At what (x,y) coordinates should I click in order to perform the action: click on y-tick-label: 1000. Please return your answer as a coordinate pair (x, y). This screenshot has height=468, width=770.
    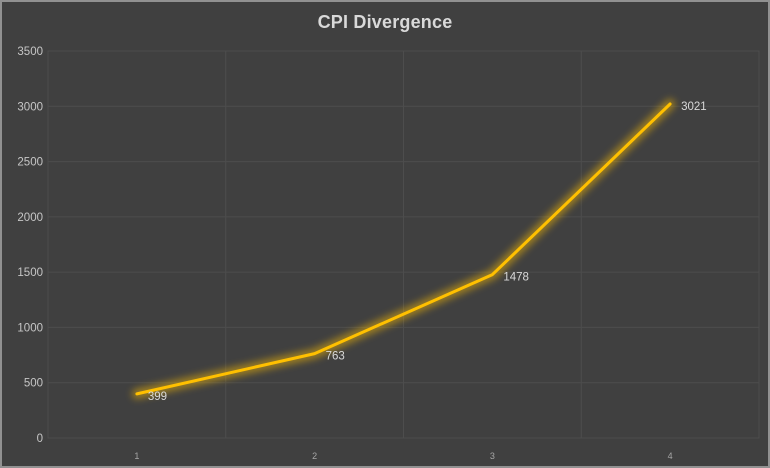
    Looking at the image, I should click on (30, 328).